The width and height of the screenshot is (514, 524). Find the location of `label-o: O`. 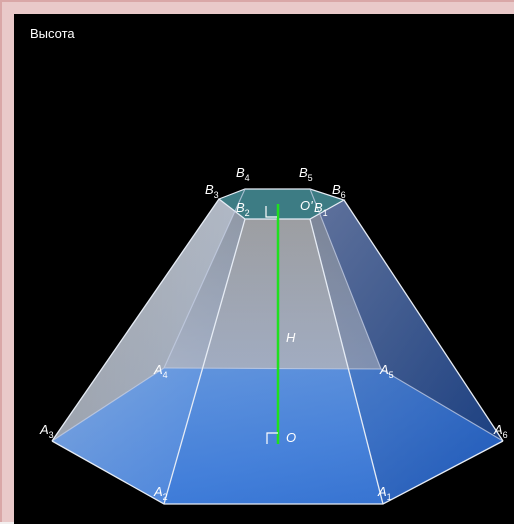

label-o: O is located at coordinates (291, 437).